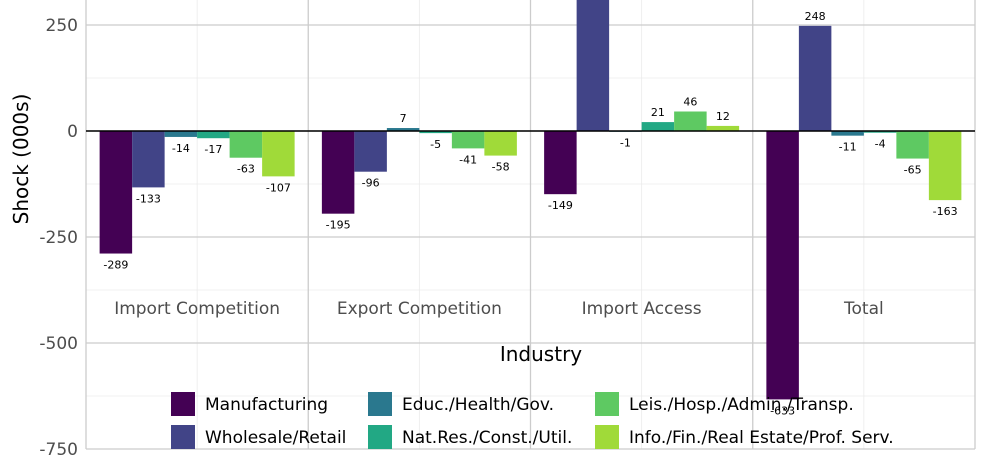 The height and width of the screenshot is (458, 1000). What do you see at coordinates (815, 16) in the screenshot?
I see `data-label: 248` at bounding box center [815, 16].